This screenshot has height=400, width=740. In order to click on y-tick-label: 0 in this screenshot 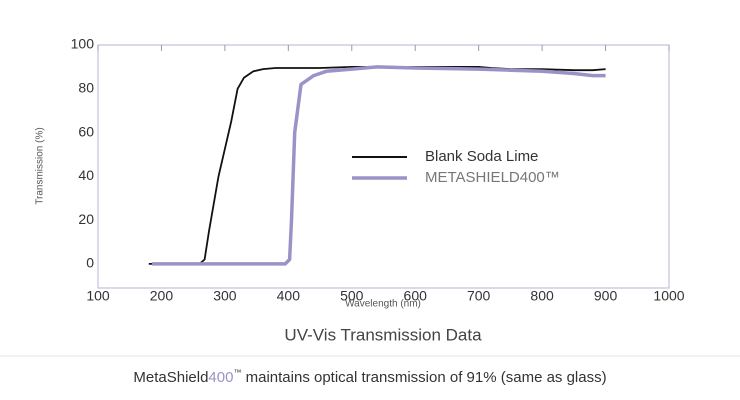, I will do `click(90, 263)`.